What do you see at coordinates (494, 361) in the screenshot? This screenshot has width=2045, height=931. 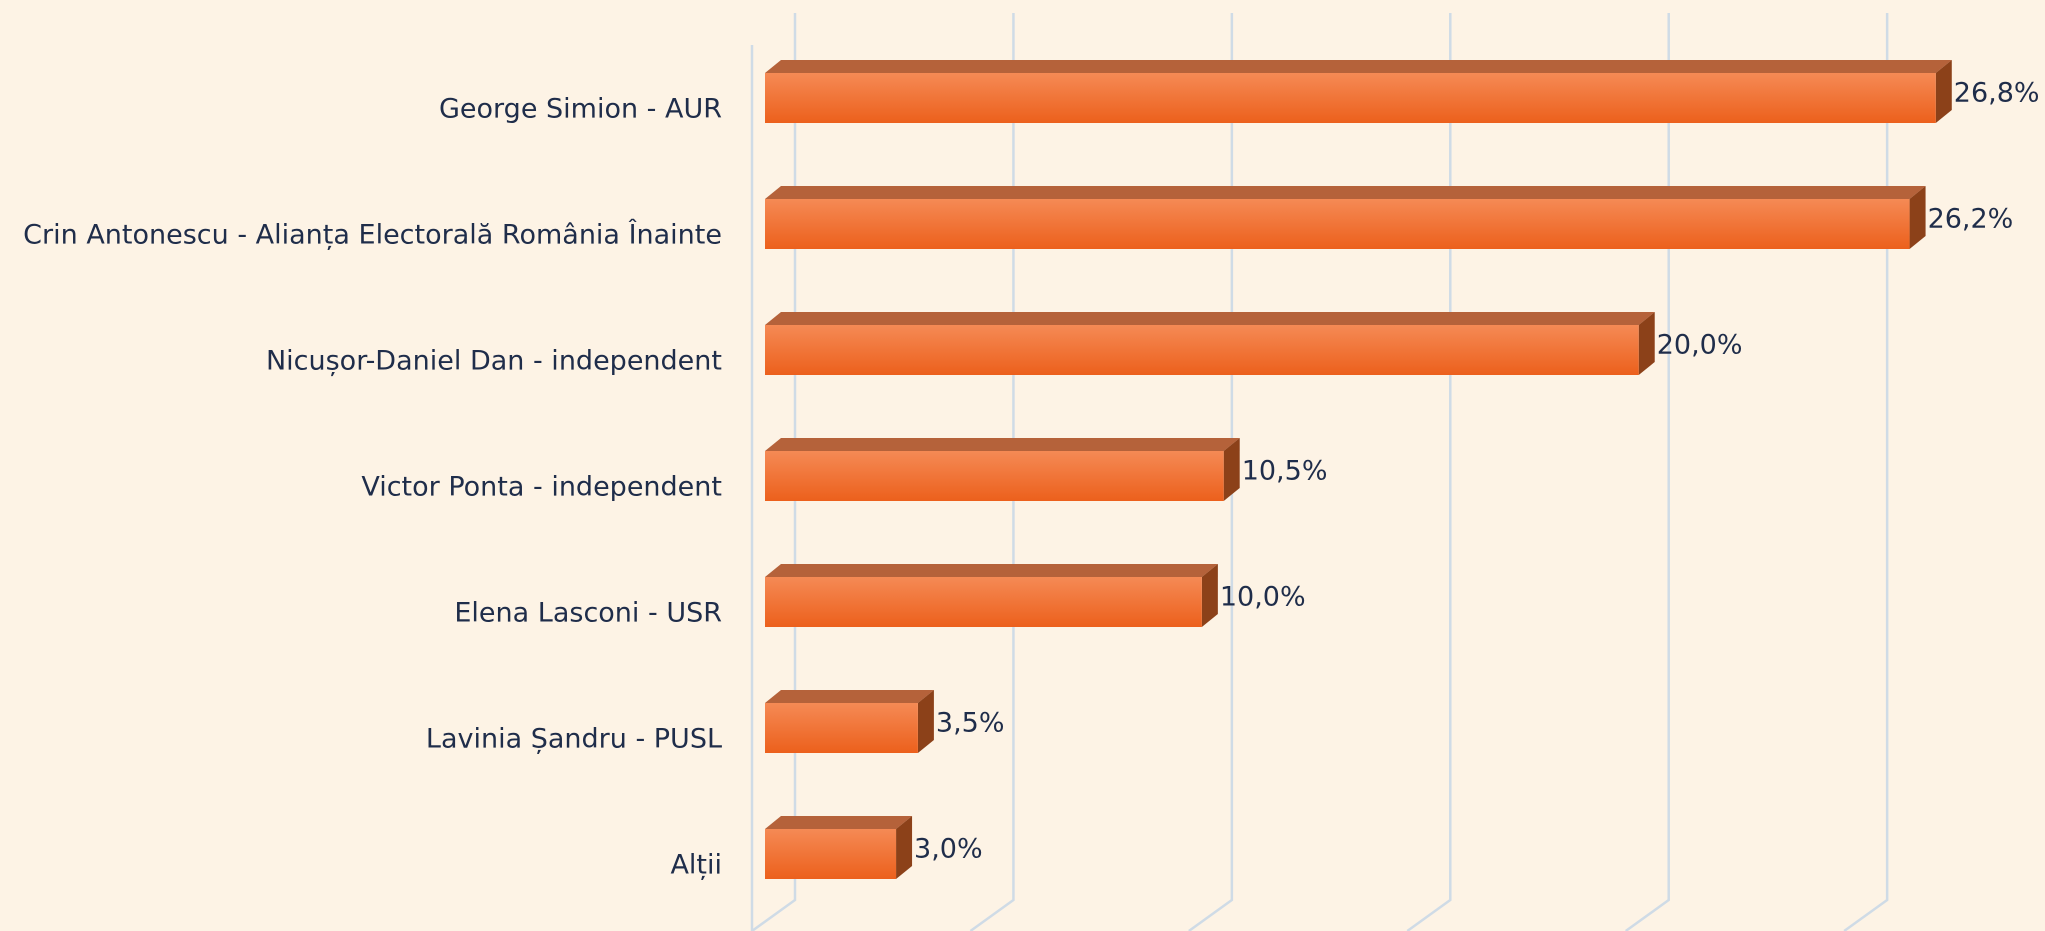 I see `y-tick-label: Nicușor-Daniel Dan - independent` at bounding box center [494, 361].